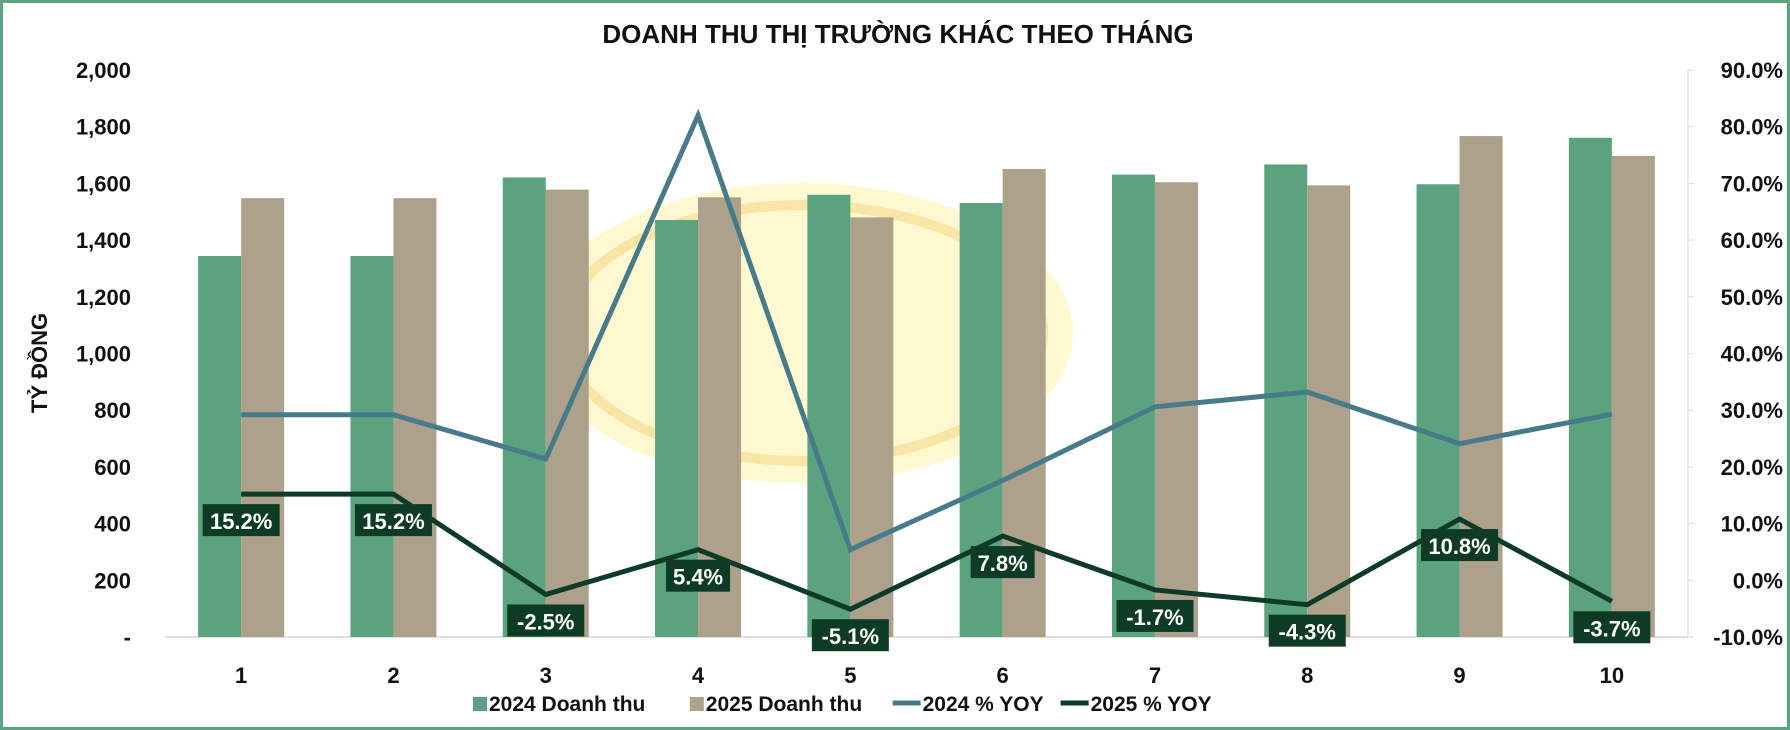  Describe the element at coordinates (393, 675) in the screenshot. I see `x-tick-label: 2` at that location.